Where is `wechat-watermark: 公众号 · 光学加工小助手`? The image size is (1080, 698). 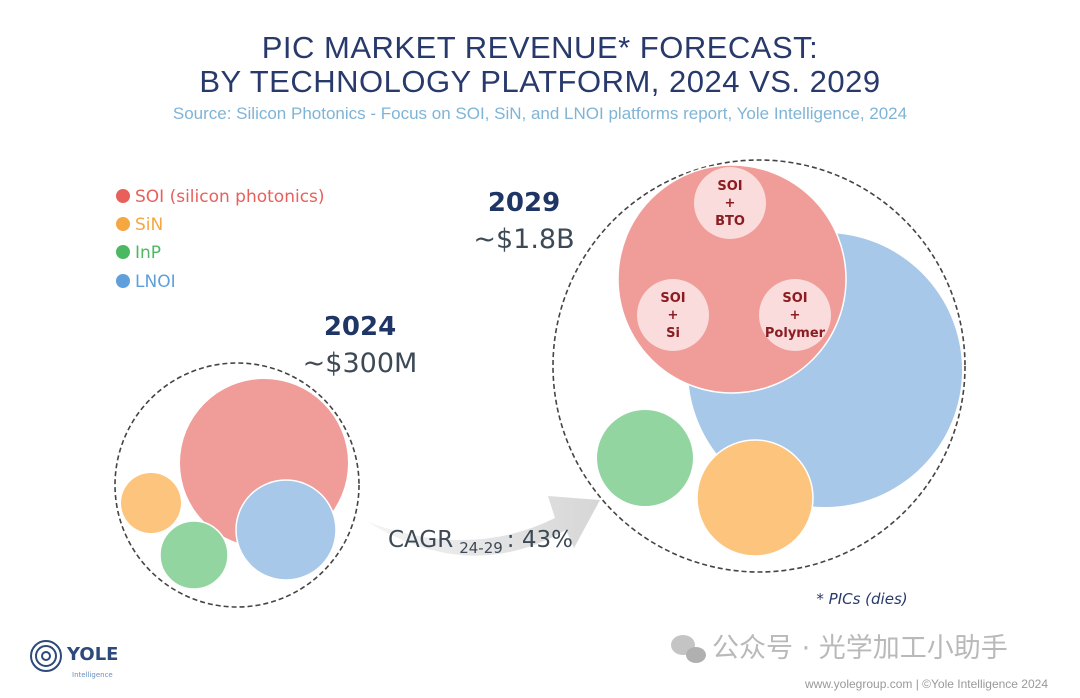 wechat-watermark: 公众号 · 光学加工小助手 is located at coordinates (839, 648).